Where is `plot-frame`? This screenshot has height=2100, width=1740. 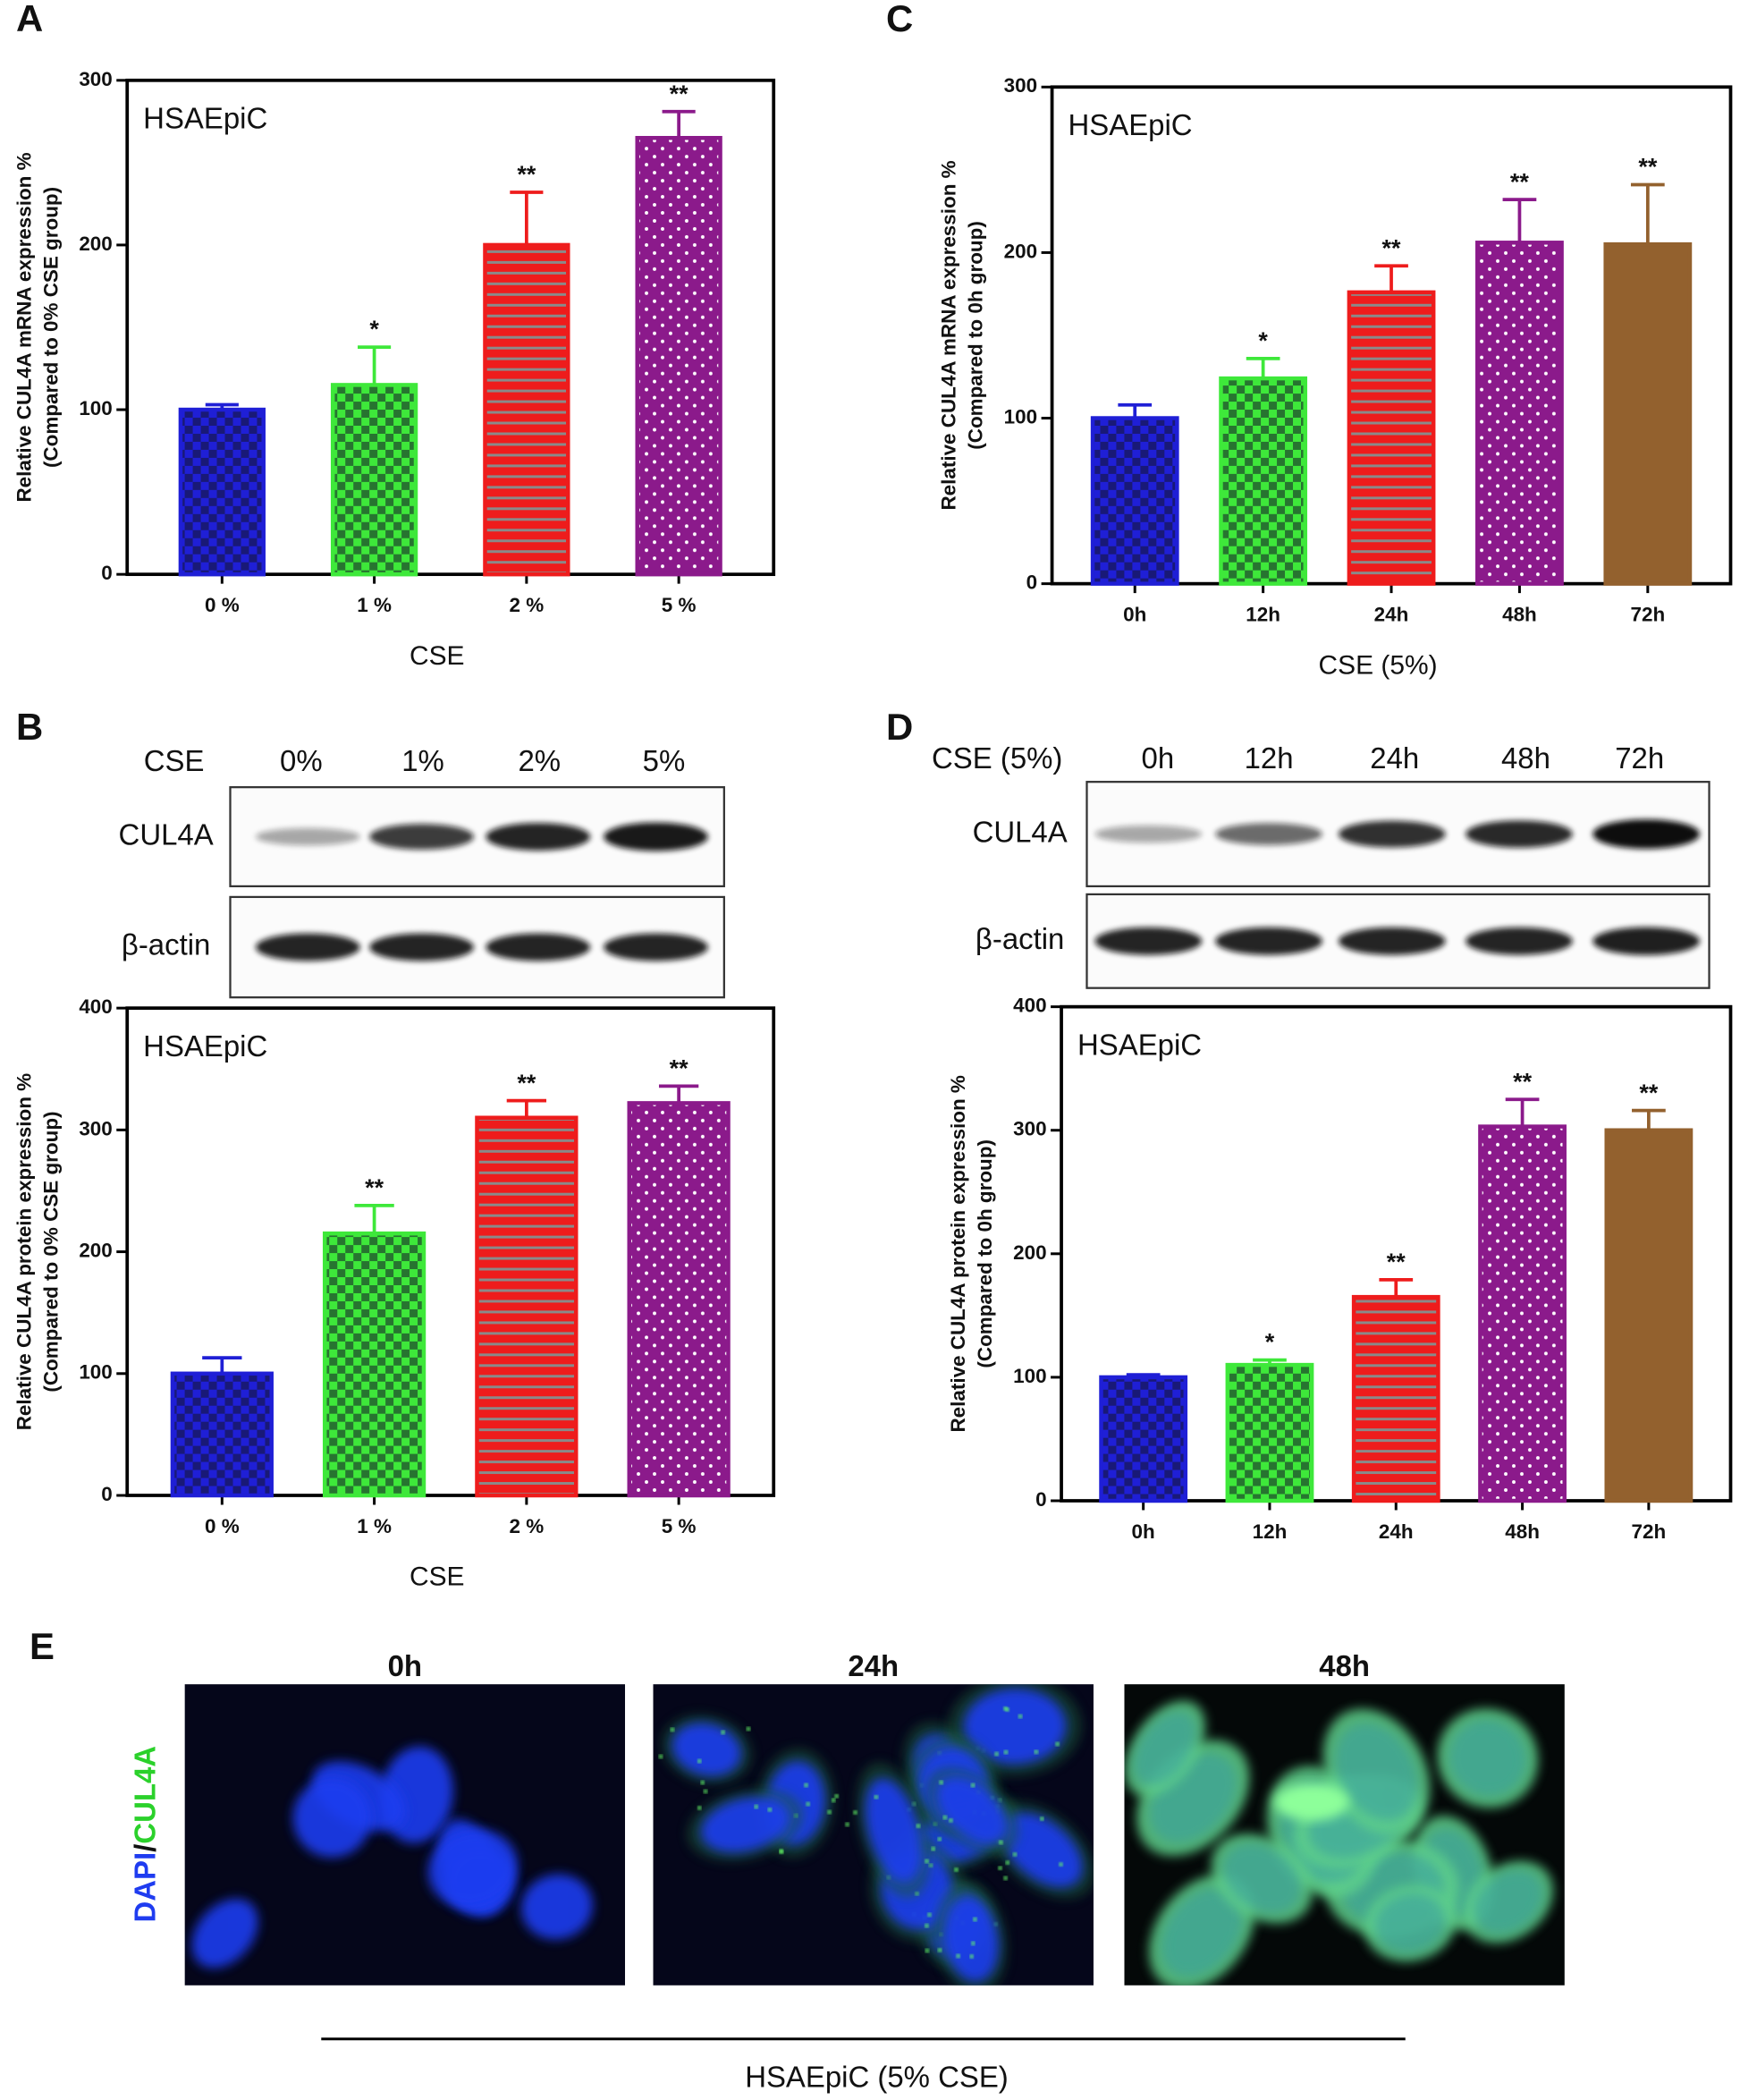 plot-frame is located at coordinates (450, 327).